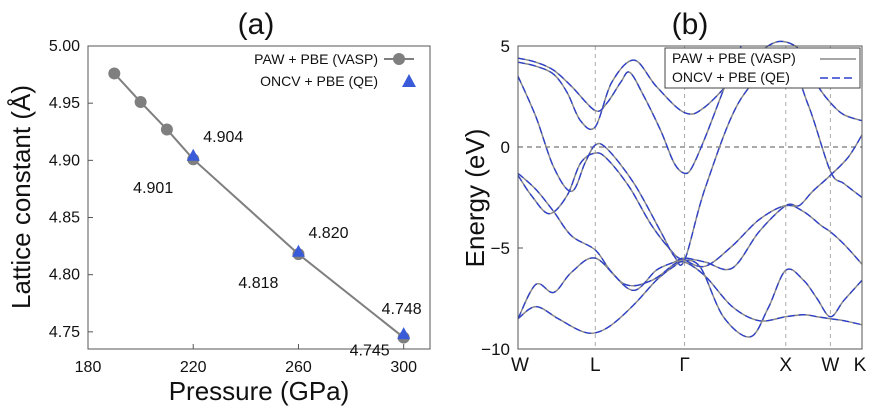 The image size is (873, 411). What do you see at coordinates (495, 349) in the screenshot?
I see `panel-b-ytick-label: −10` at bounding box center [495, 349].